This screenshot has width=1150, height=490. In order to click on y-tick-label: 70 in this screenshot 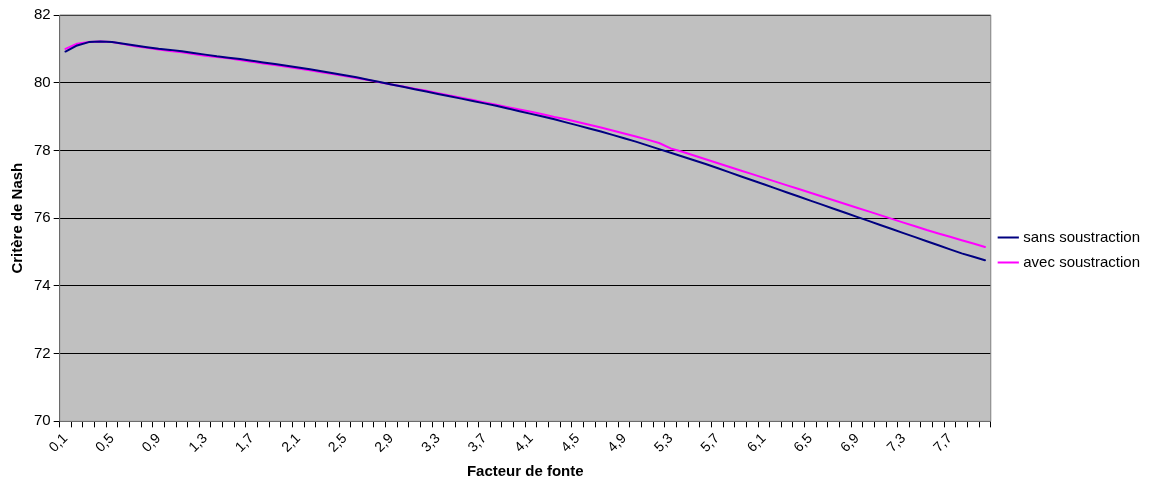, I will do `click(42, 420)`.